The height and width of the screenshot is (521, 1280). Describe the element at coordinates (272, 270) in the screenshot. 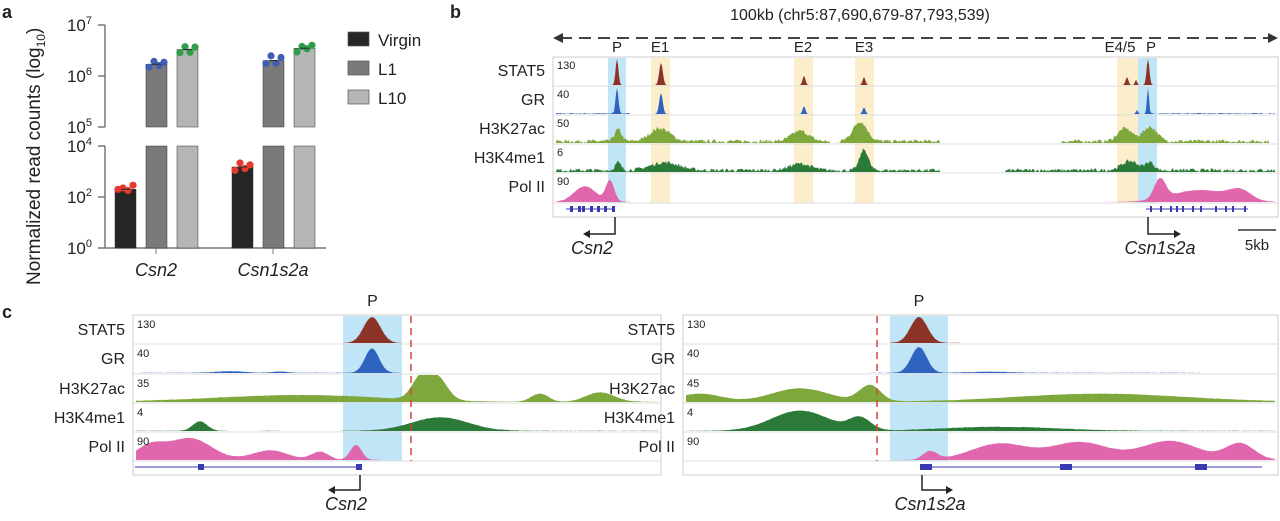

I see `x-tick-label: Csn1s2a` at that location.